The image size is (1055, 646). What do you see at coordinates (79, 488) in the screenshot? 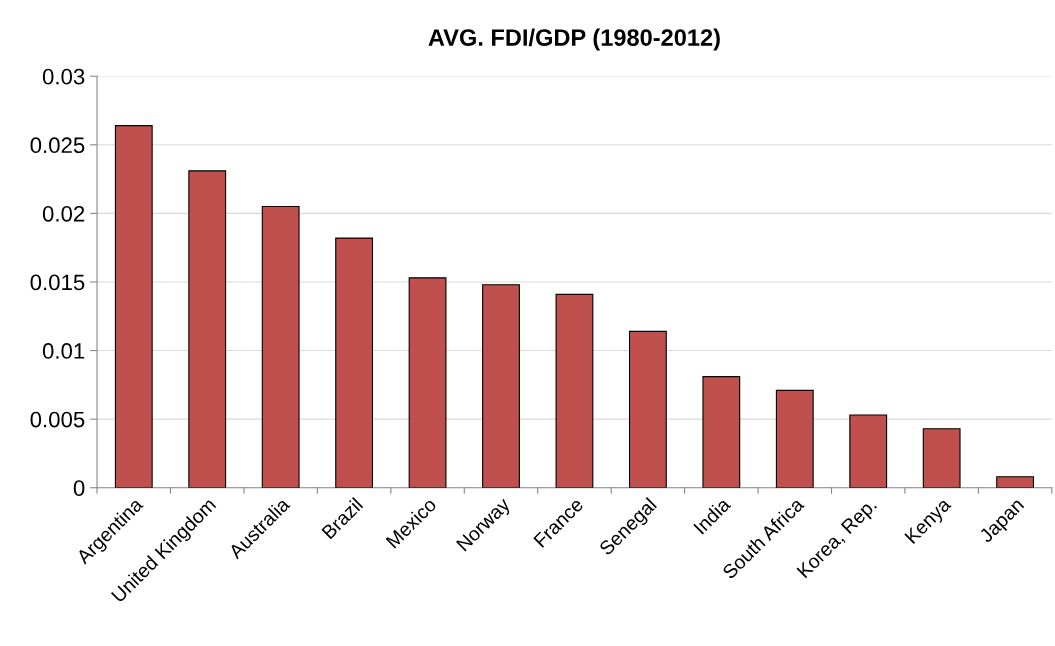
I see `y-tick-label: 0` at bounding box center [79, 488].